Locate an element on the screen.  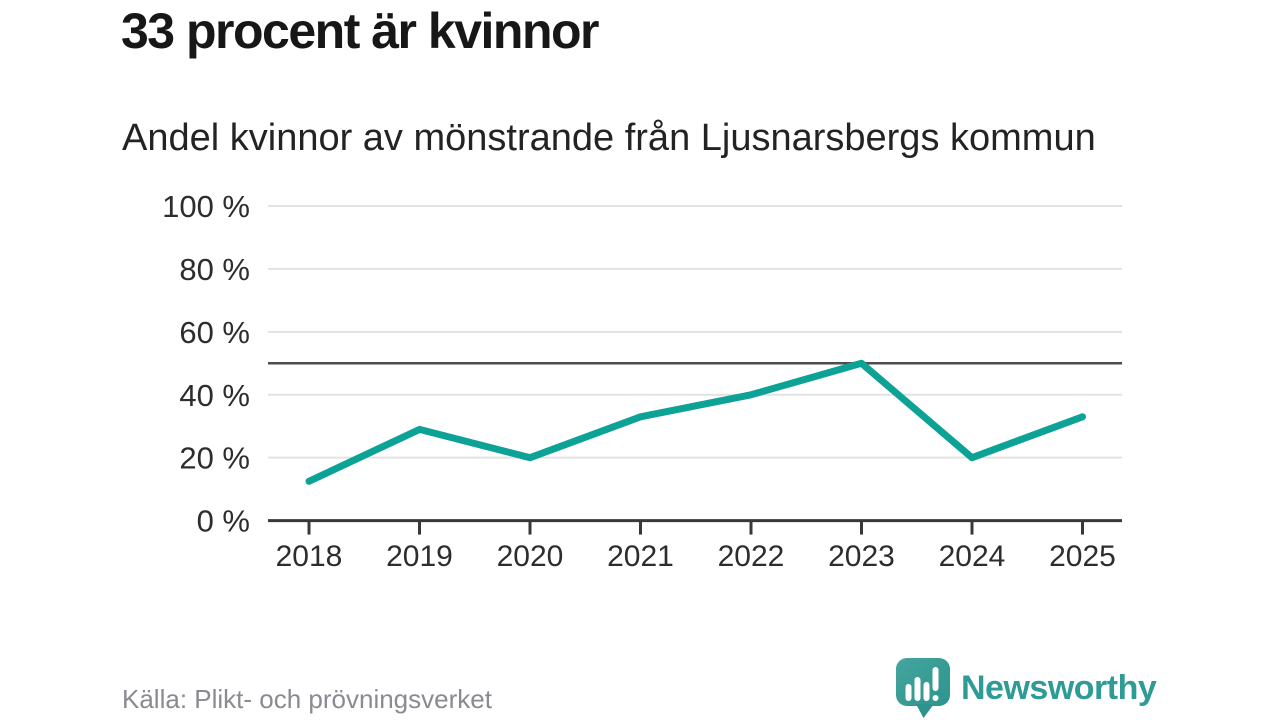
x-tick-label: 2023 is located at coordinates (861, 556).